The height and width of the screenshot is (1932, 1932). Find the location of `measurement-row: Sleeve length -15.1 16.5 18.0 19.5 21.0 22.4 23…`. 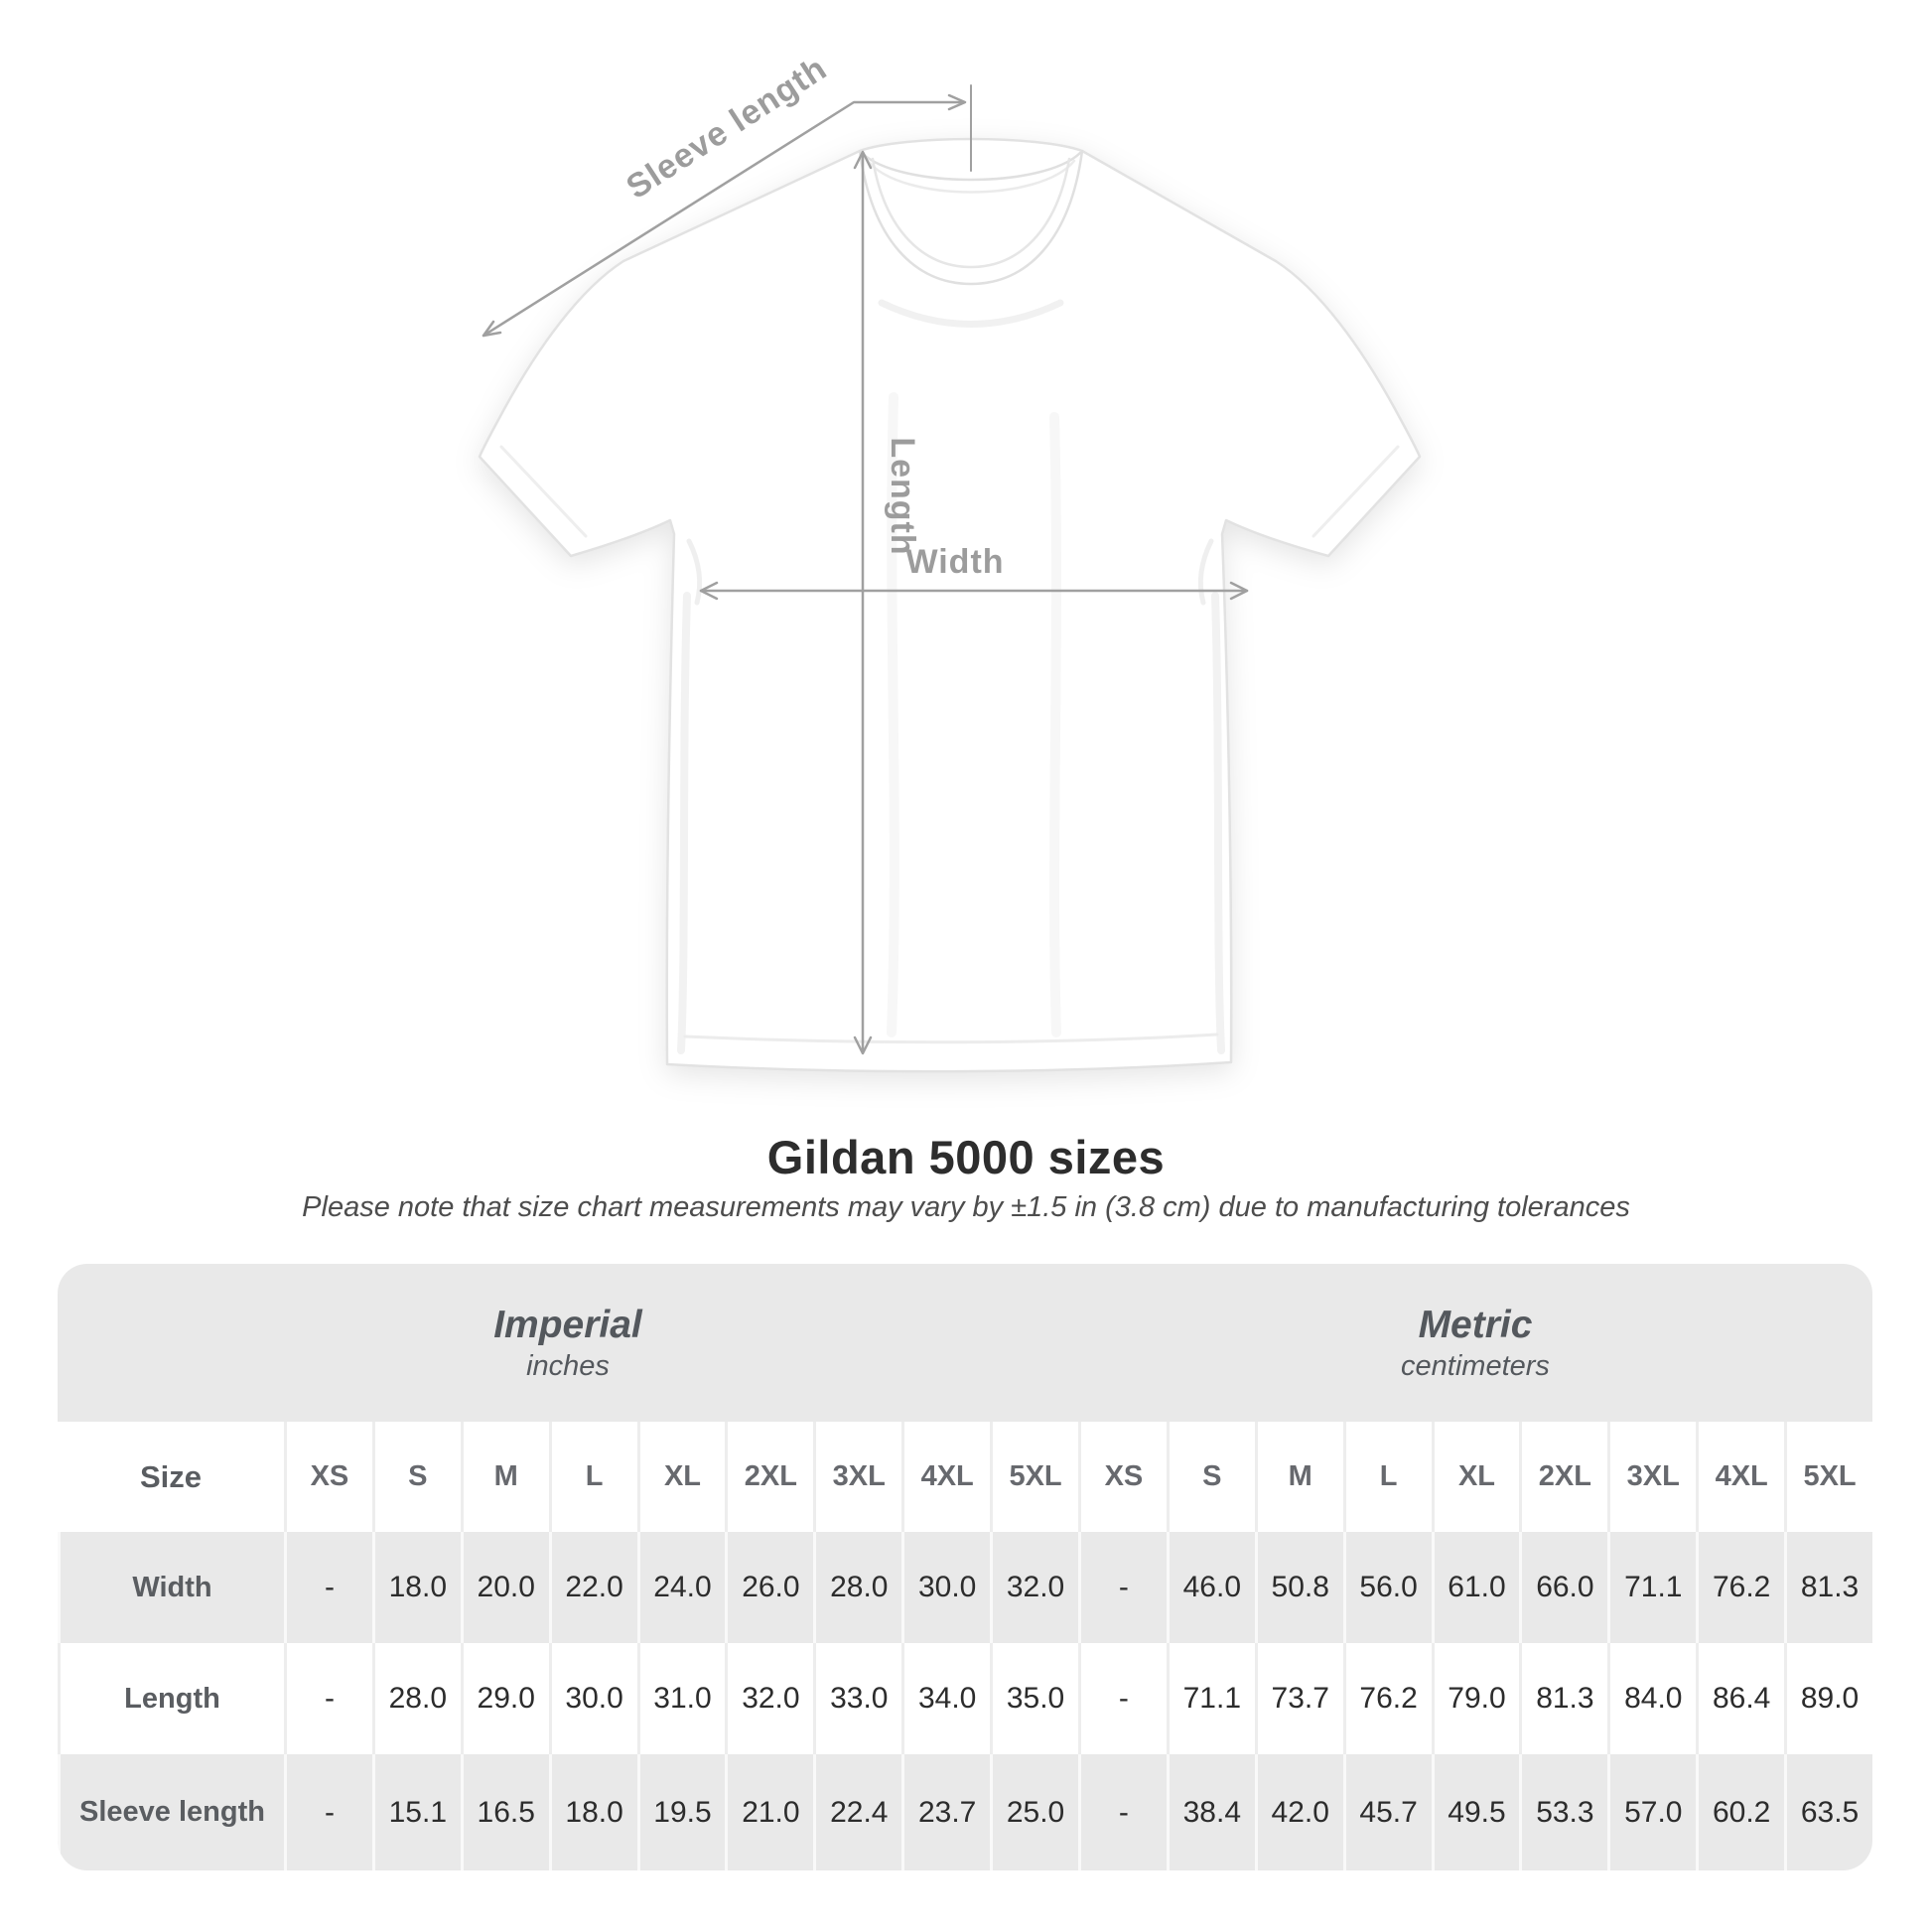

measurement-row: Sleeve length -15.1 16.5 18.0 19.5 21.0 22.4 23… is located at coordinates (965, 1812).